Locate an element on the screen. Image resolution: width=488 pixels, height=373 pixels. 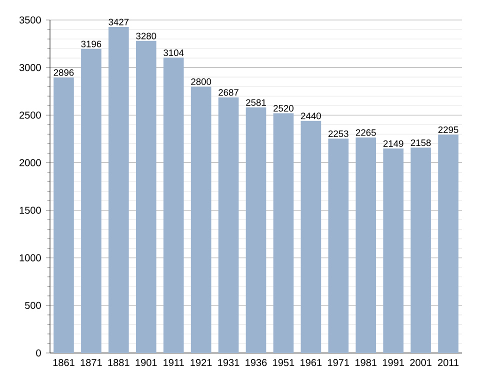
x-tick-label: 1936 is located at coordinates (256, 362).